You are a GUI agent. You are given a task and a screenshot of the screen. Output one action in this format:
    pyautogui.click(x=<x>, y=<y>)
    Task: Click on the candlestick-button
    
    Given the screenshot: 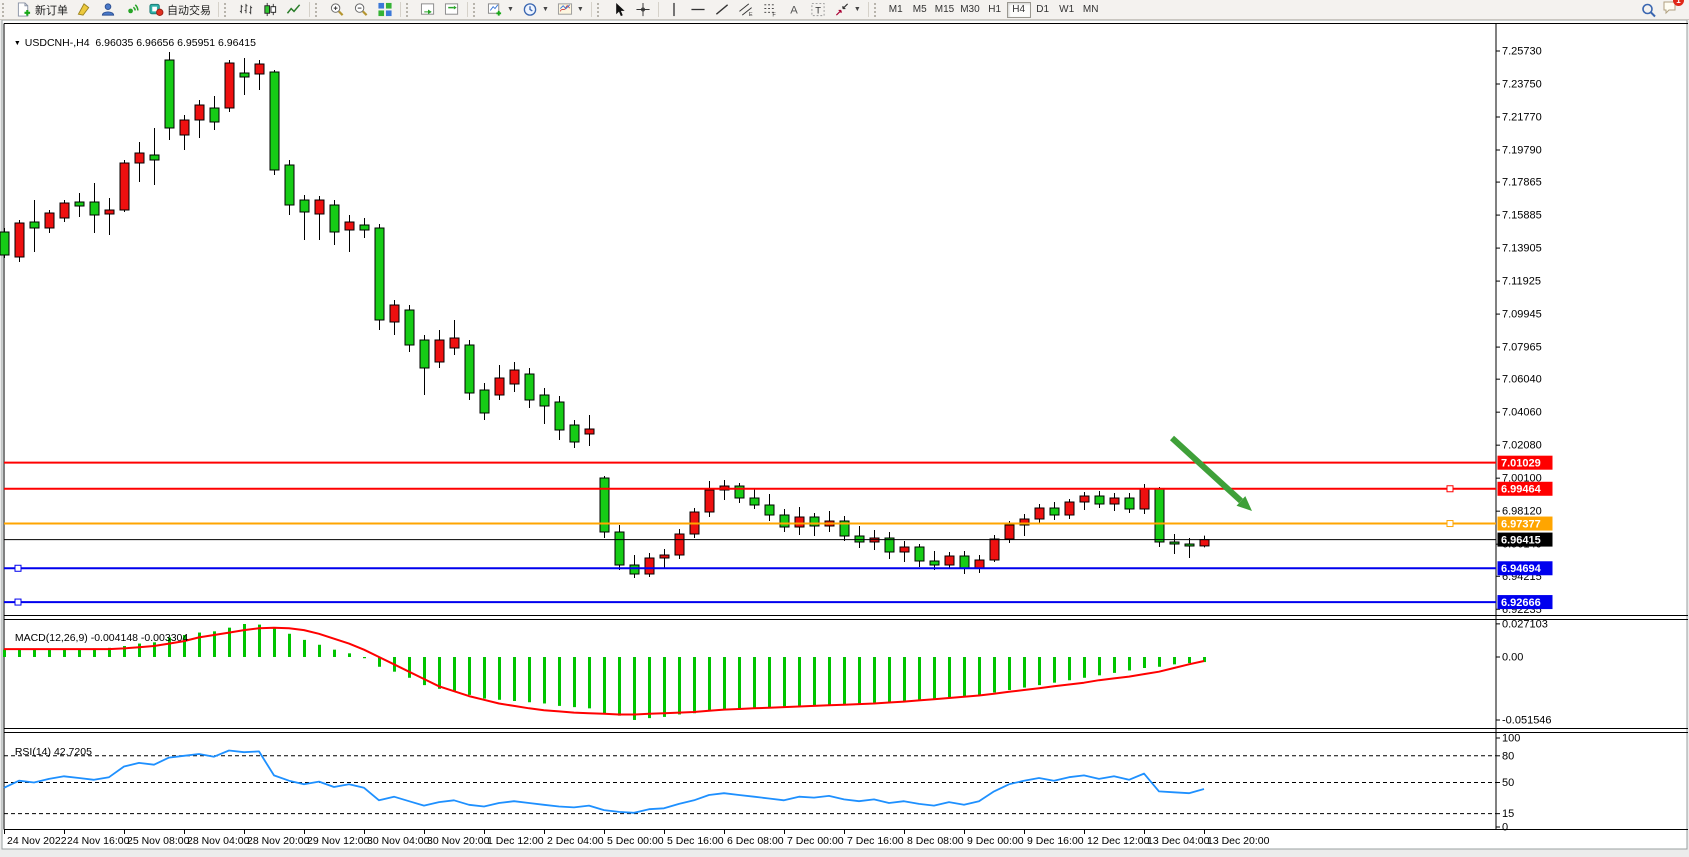 What is the action you would take?
    pyautogui.click(x=270, y=10)
    